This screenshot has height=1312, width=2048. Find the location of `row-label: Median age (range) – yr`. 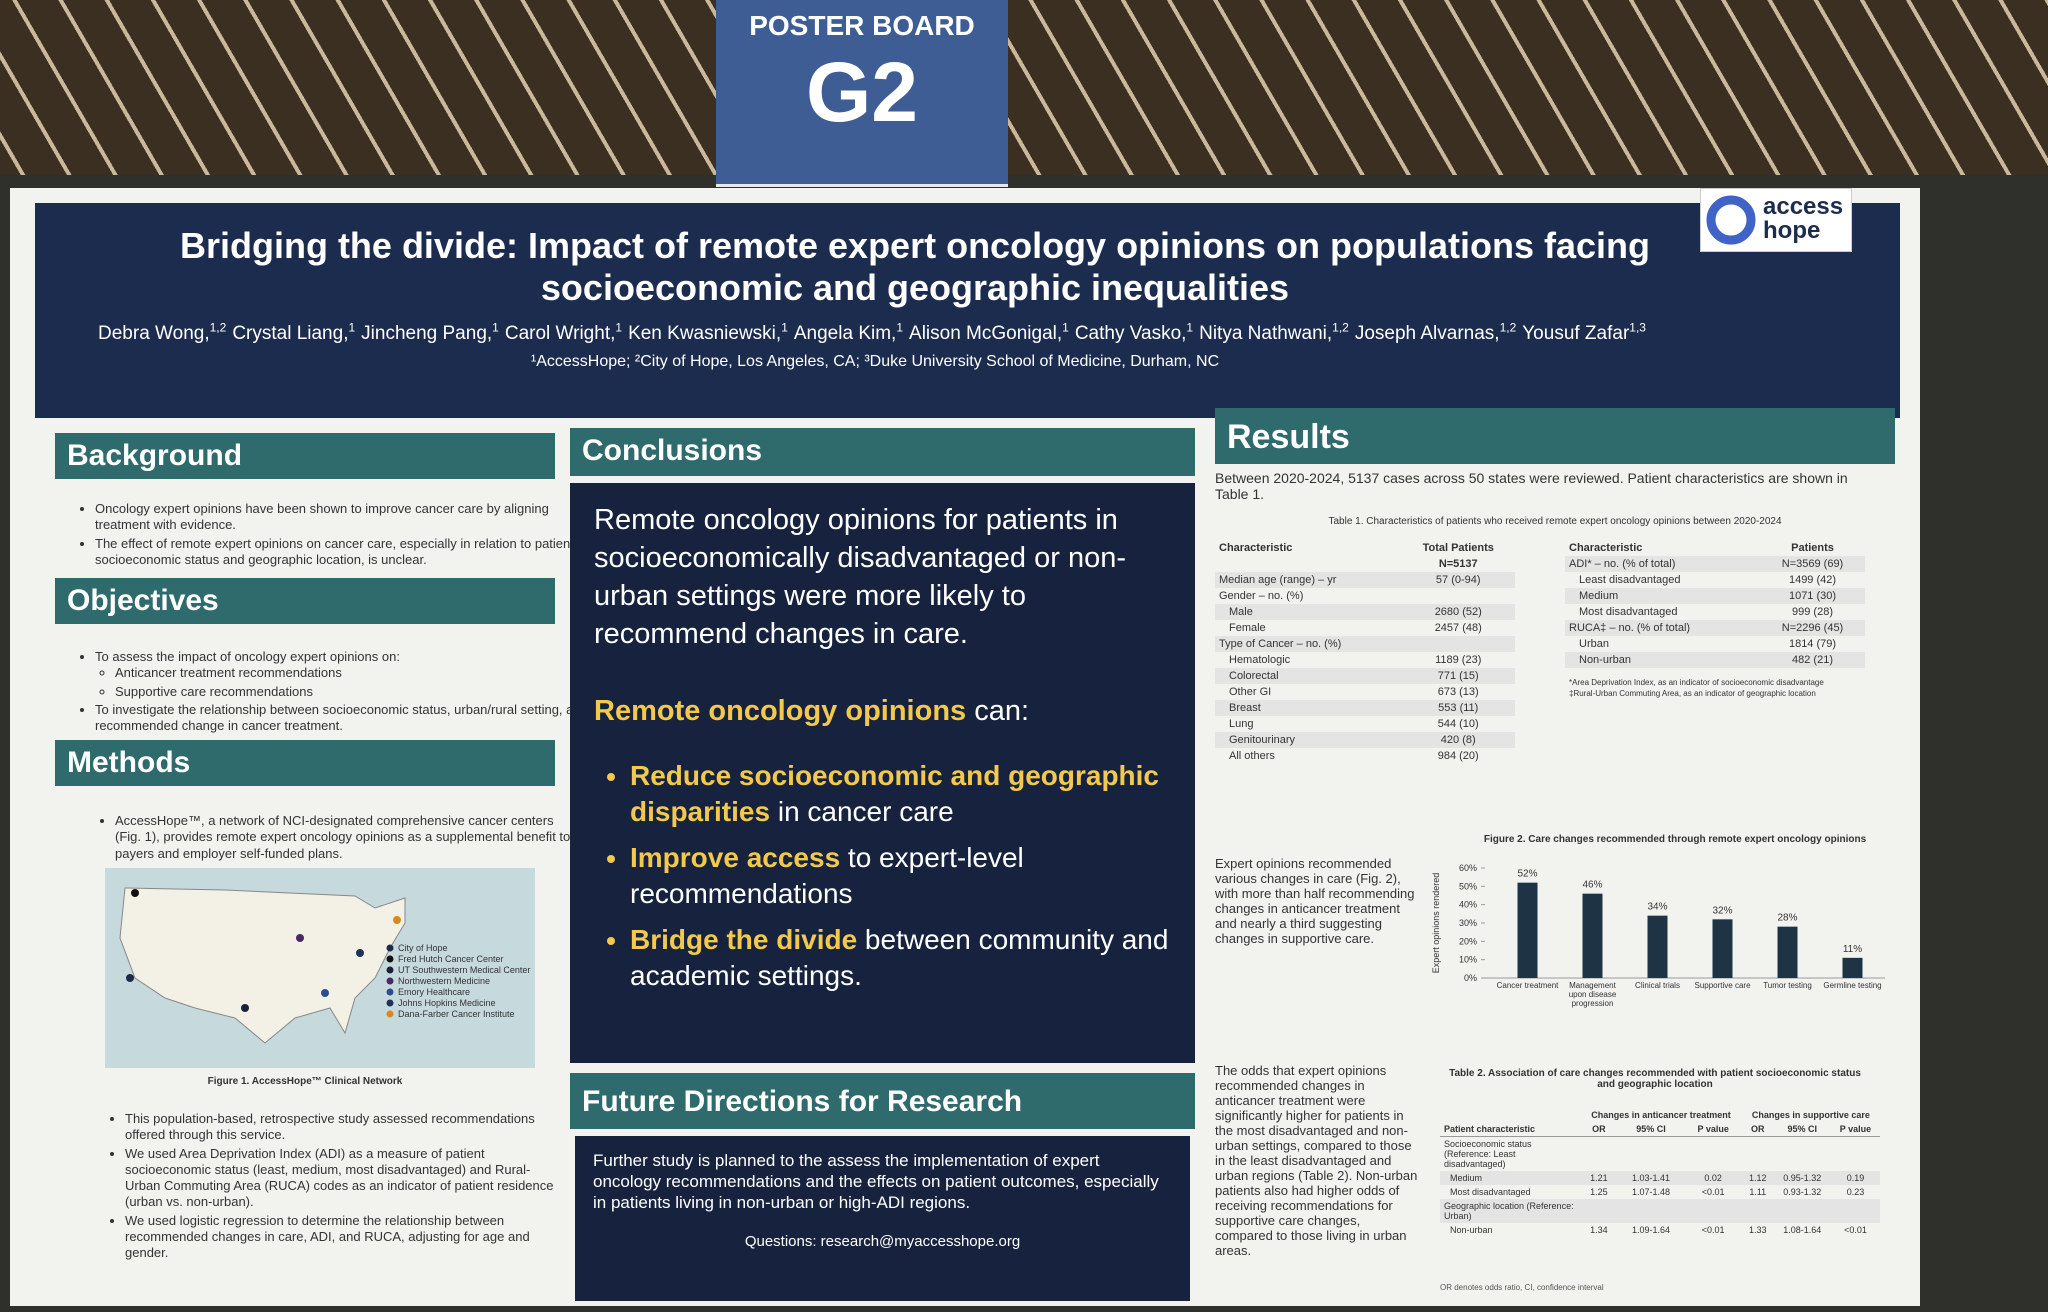

row-label: Median age (range) – yr is located at coordinates (1308, 580).